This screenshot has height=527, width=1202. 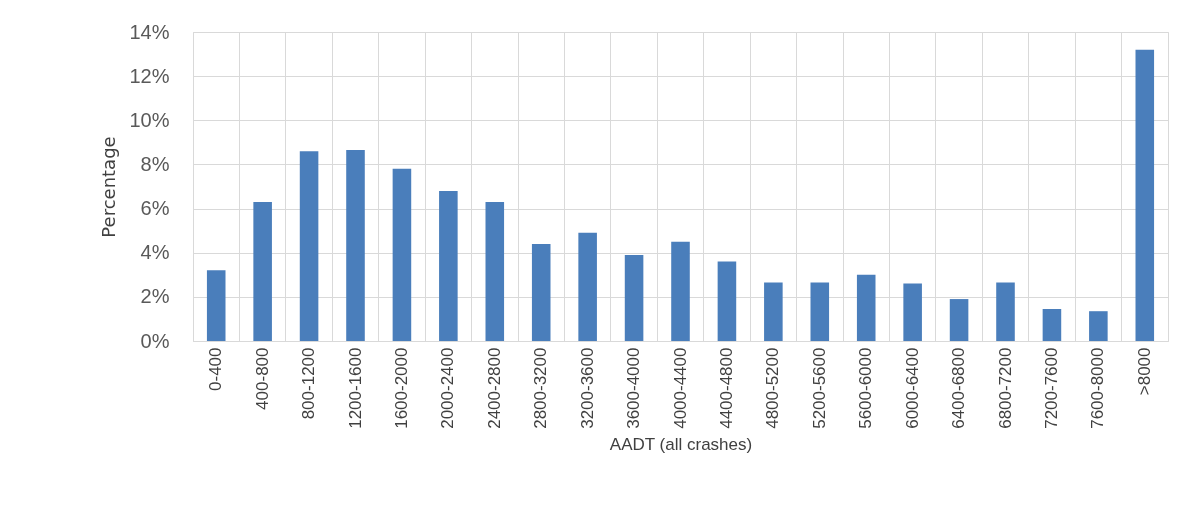 I want to click on x-tick-label: 1600-2000, so click(x=401, y=388).